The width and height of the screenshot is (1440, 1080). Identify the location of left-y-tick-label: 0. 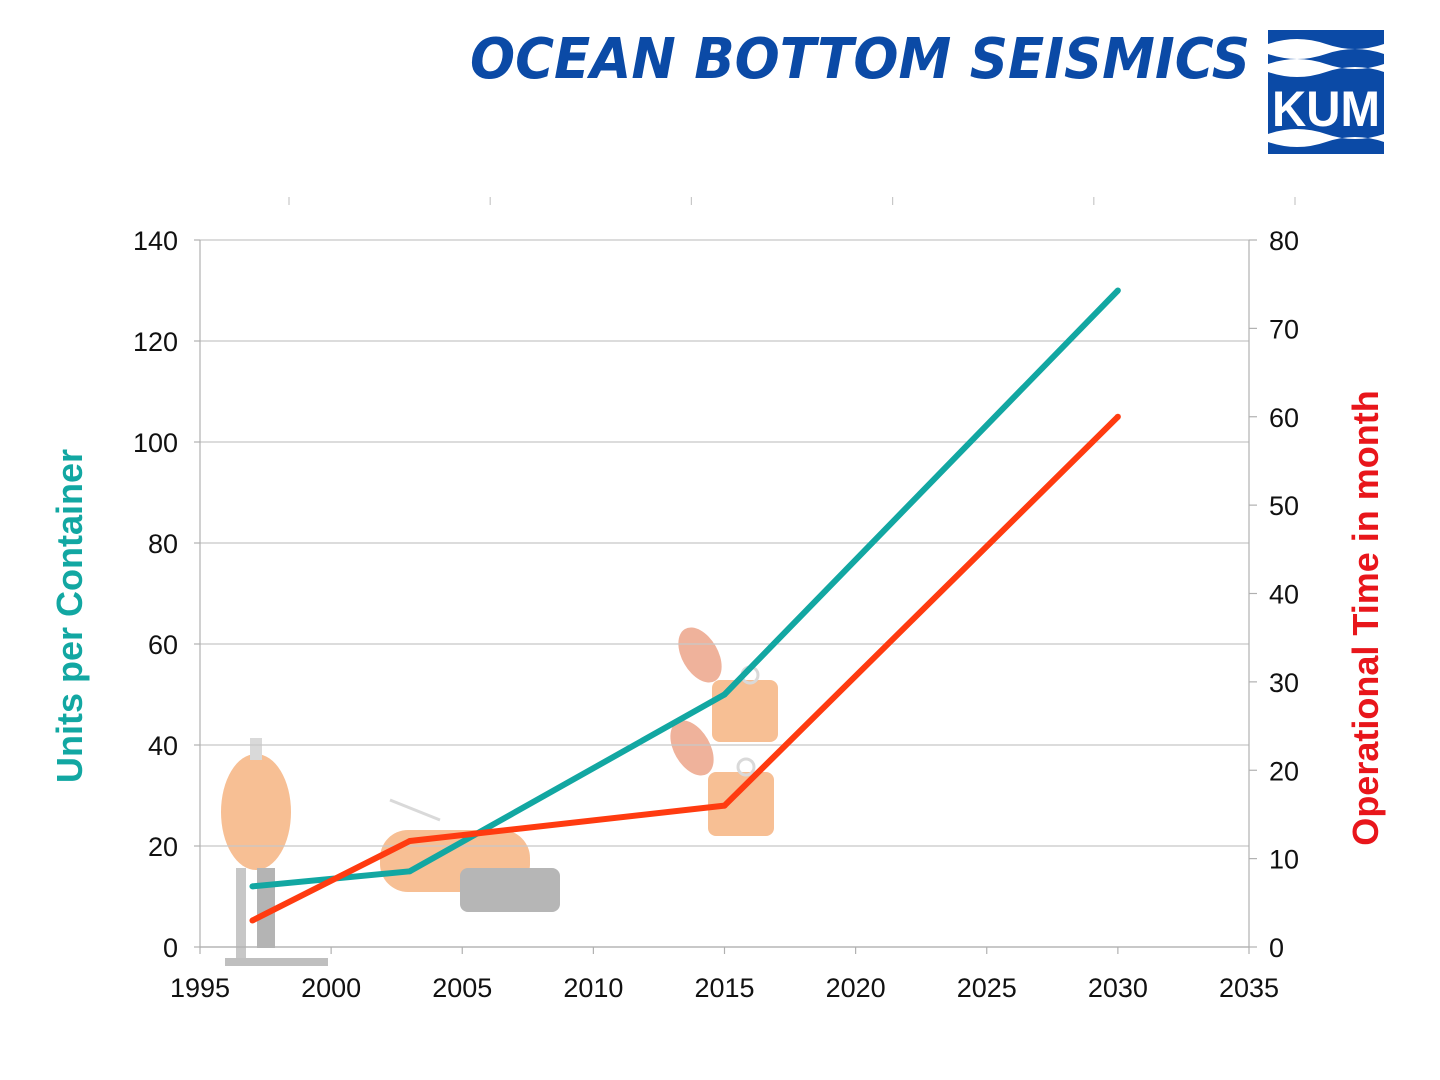
(170, 948).